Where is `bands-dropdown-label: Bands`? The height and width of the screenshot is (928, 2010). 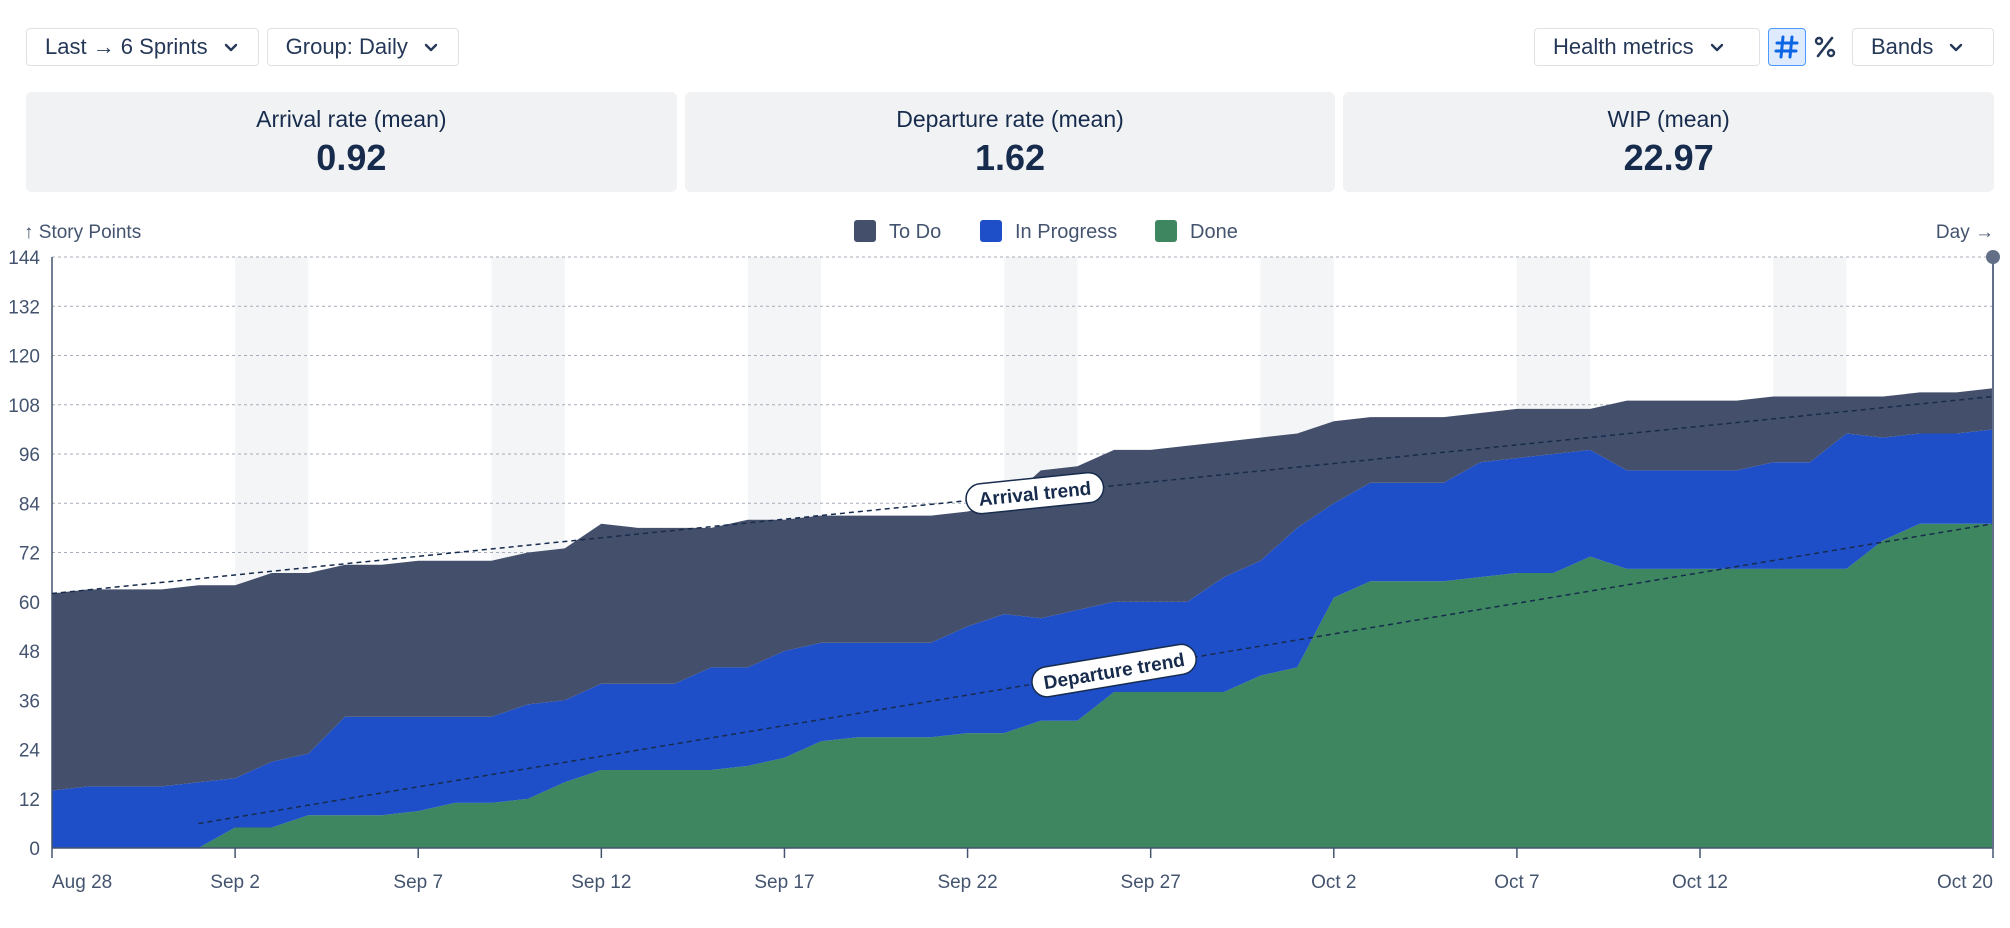 bands-dropdown-label: Bands is located at coordinates (1902, 46).